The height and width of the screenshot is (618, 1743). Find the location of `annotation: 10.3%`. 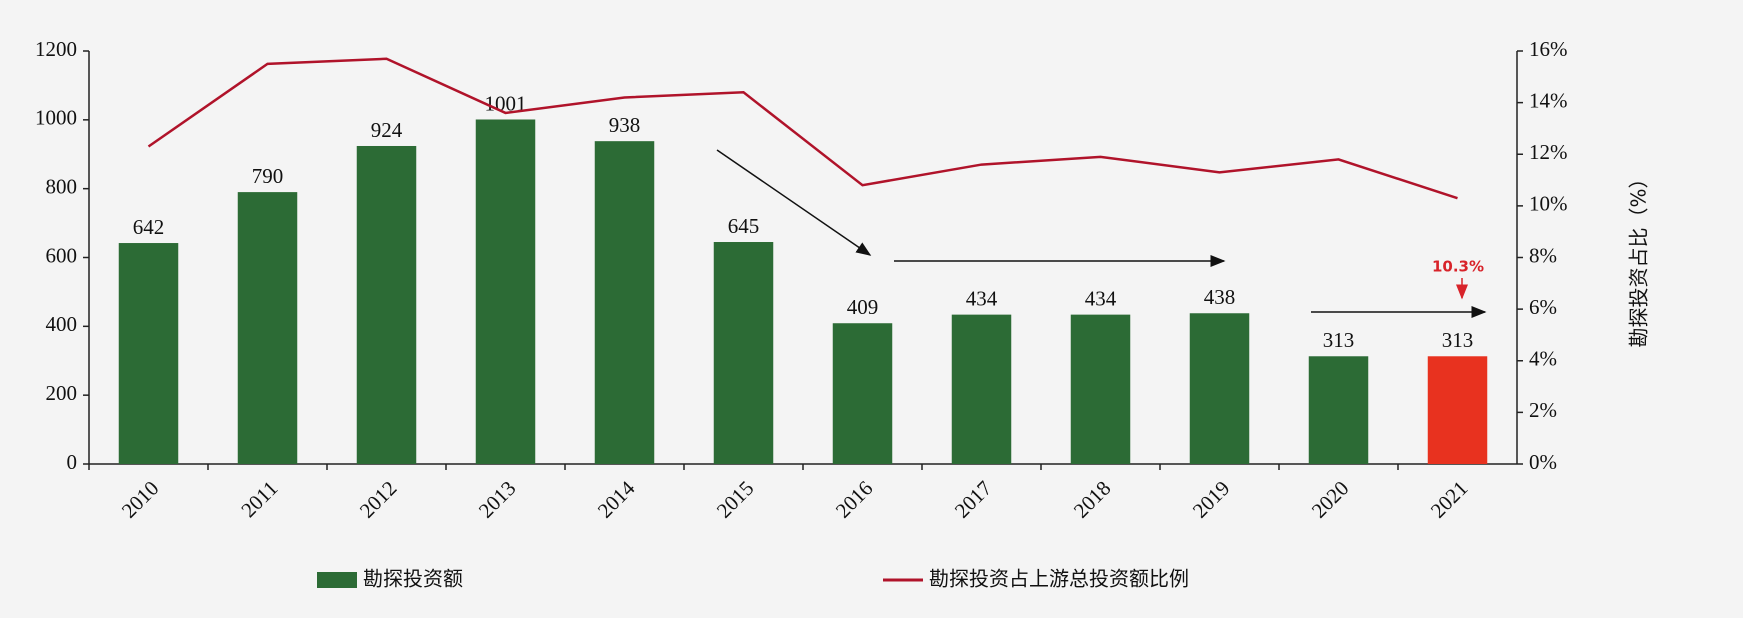

annotation: 10.3% is located at coordinates (1458, 267).